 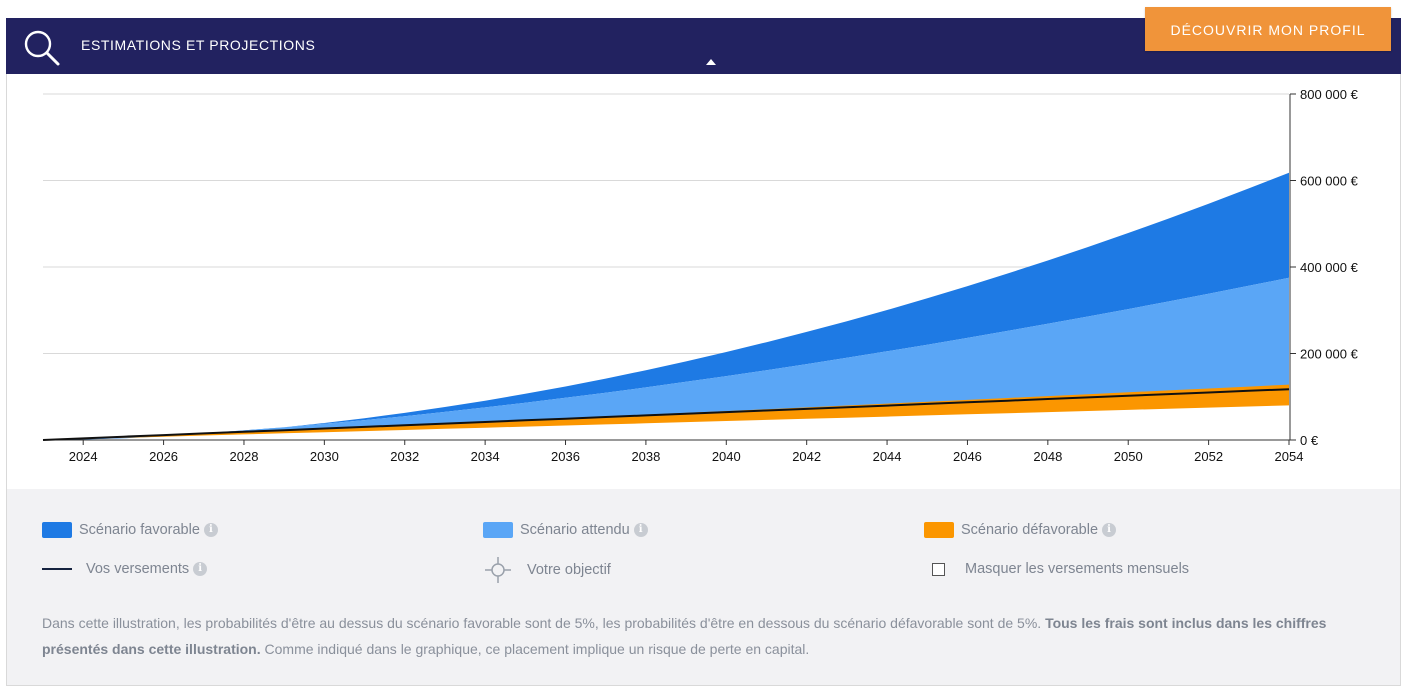 I want to click on legend-versements: Vos versements i, so click(x=125, y=569).